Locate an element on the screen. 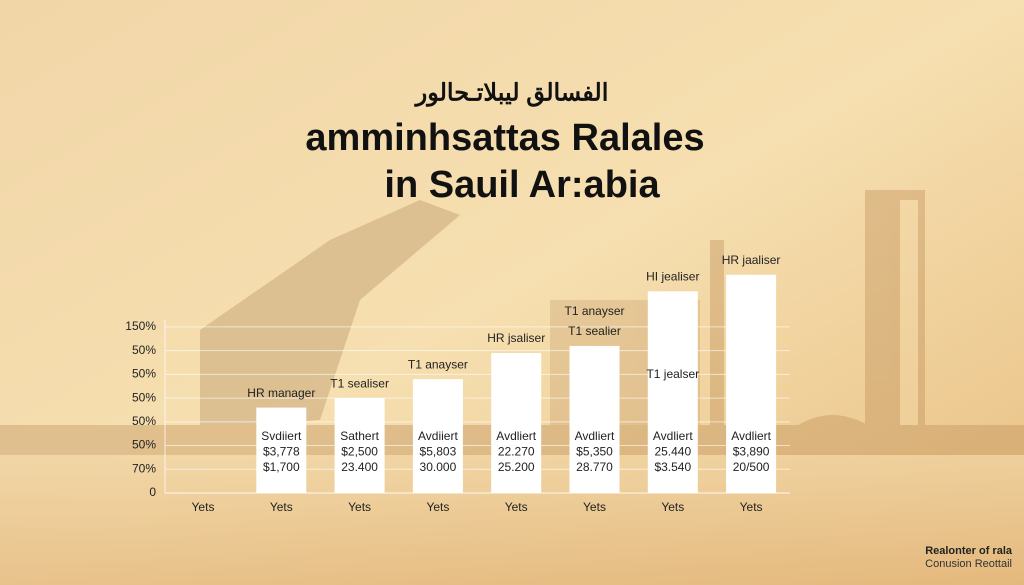 The height and width of the screenshot is (585, 1024). footer-line: Realonter of rala is located at coordinates (969, 551).